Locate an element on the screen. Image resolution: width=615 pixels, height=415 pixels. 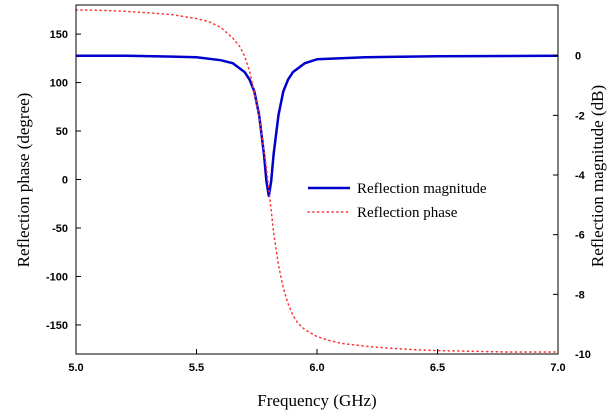
left-y-axis-title: Reflection phase (degree) is located at coordinates (23, 180).